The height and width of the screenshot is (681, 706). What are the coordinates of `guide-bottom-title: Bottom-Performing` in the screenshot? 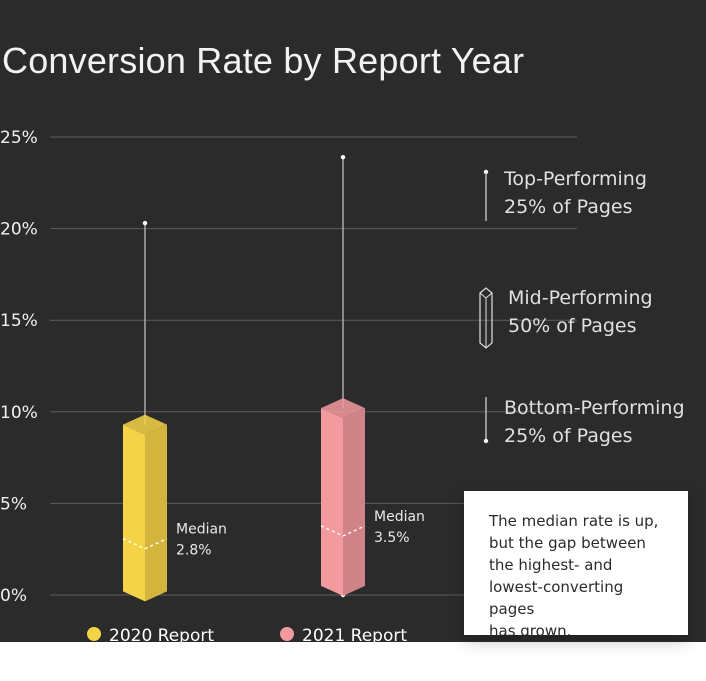 It's located at (594, 408).